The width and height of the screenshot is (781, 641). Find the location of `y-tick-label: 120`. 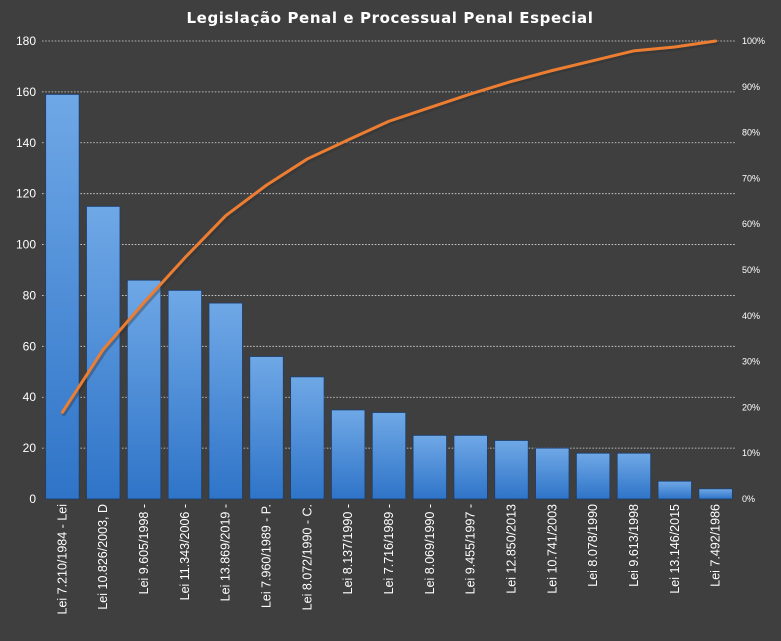

y-tick-label: 120 is located at coordinates (26, 194).